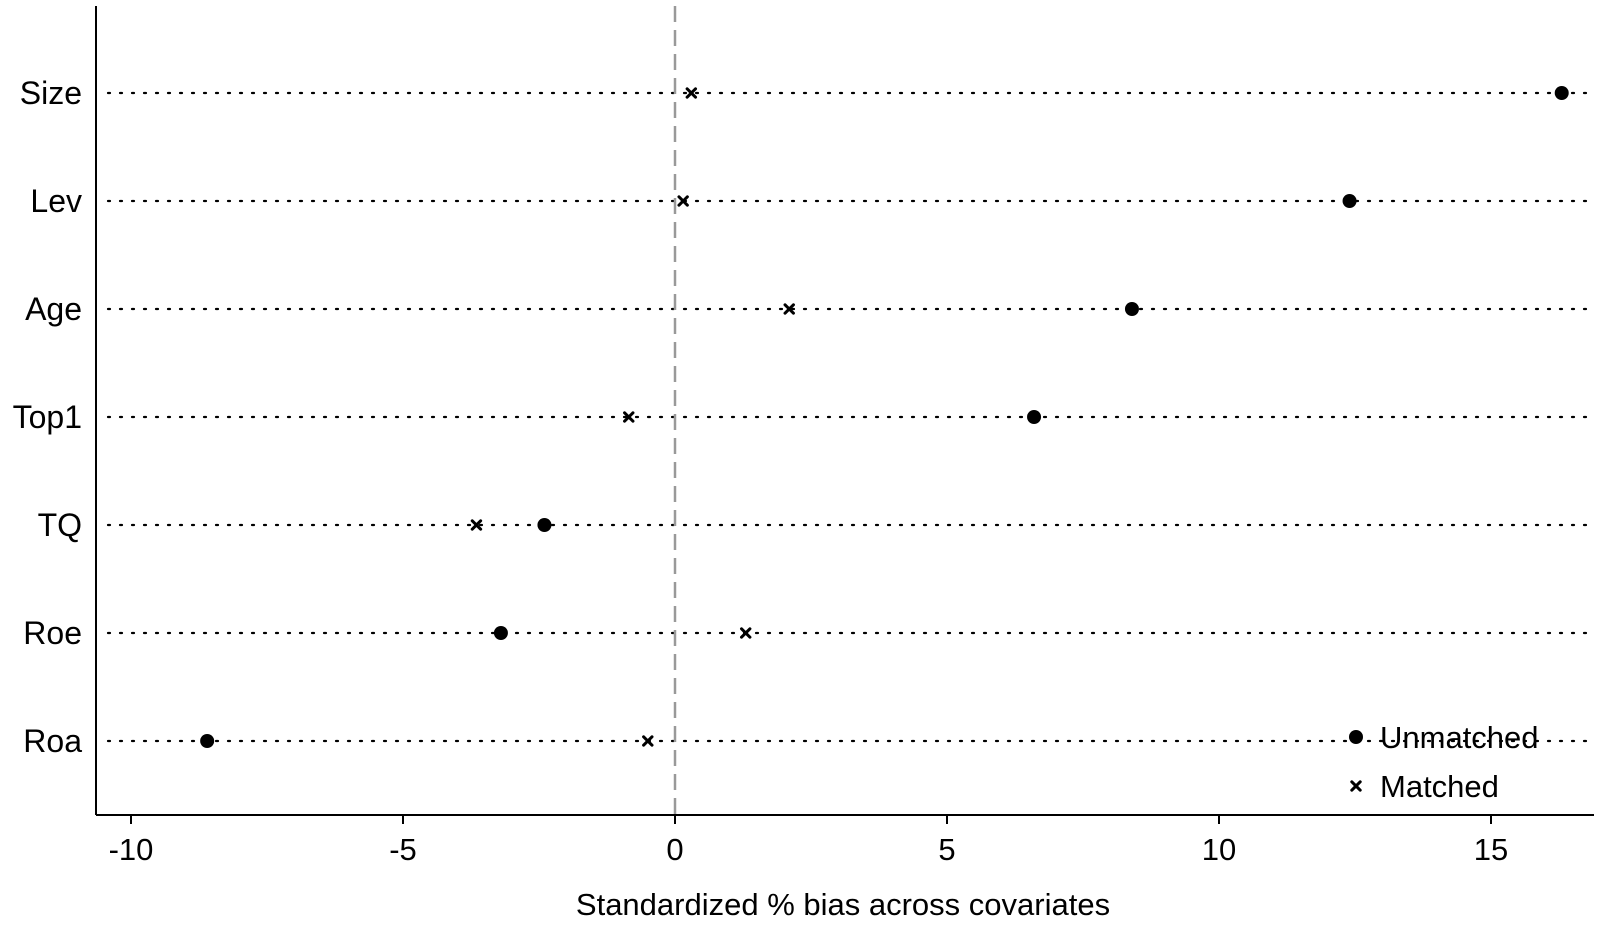 The image size is (1600, 929). What do you see at coordinates (691, 93) in the screenshot?
I see `point-matched-size` at bounding box center [691, 93].